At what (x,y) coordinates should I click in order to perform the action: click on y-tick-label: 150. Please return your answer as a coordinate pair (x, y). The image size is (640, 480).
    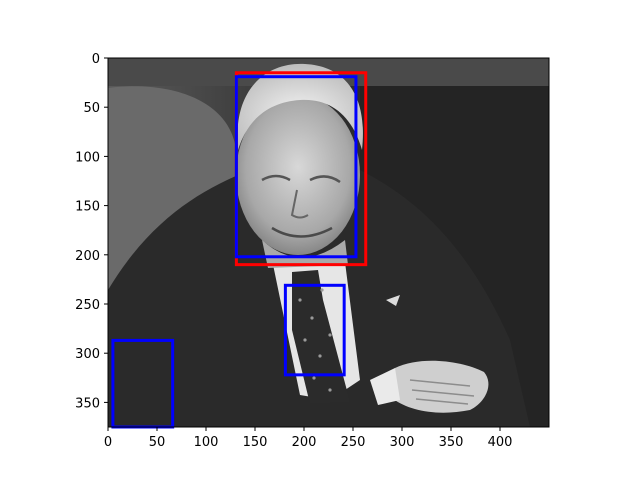
    Looking at the image, I should click on (87, 207).